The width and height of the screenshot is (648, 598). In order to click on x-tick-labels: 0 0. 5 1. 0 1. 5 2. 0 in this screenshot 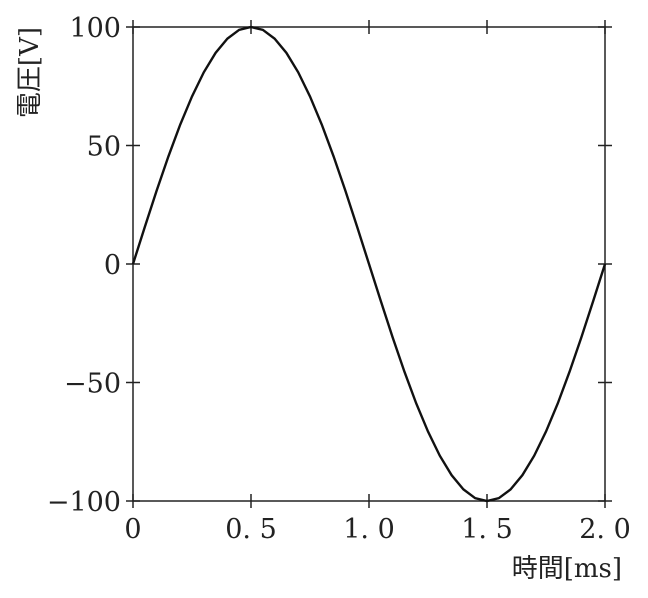, I will do `click(377, 529)`.